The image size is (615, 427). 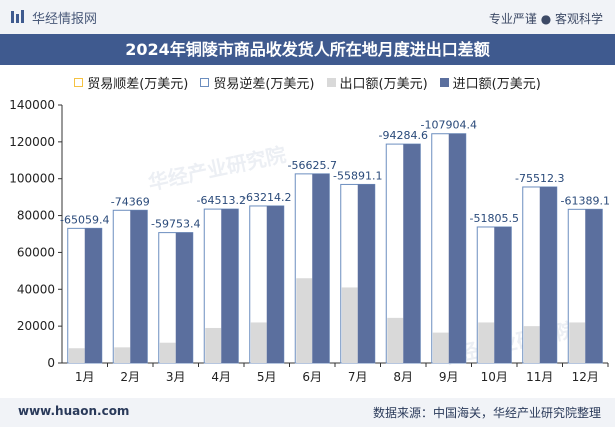 What do you see at coordinates (545, 19) in the screenshot?
I see `slogan: 专业严谨 ● 客观科学` at bounding box center [545, 19].